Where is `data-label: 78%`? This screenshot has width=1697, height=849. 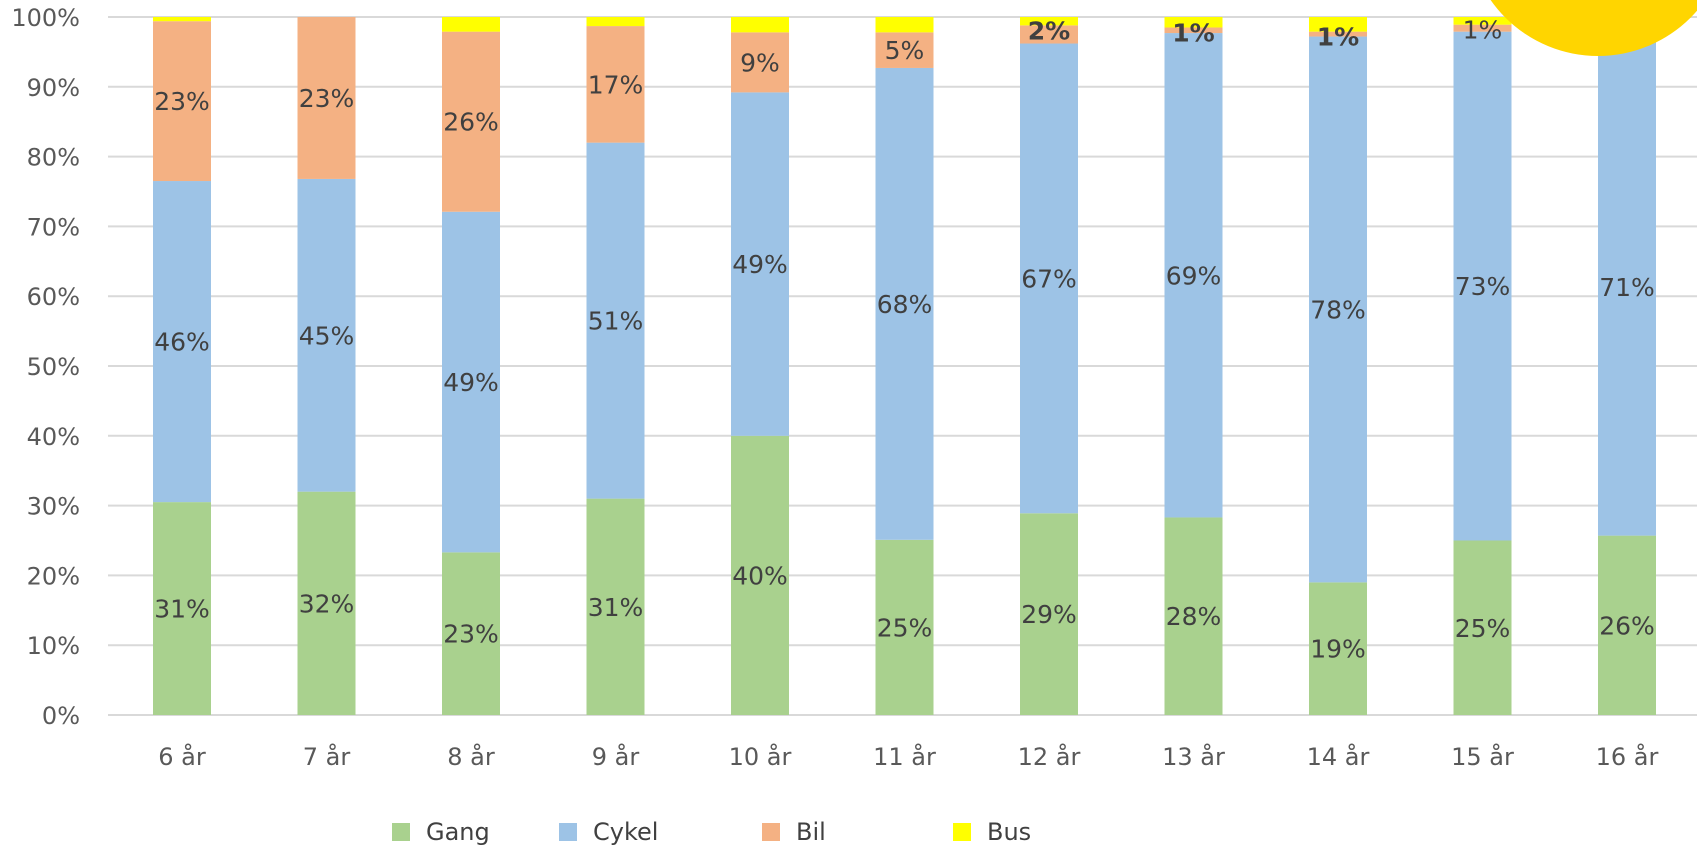 data-label: 78% is located at coordinates (1338, 309).